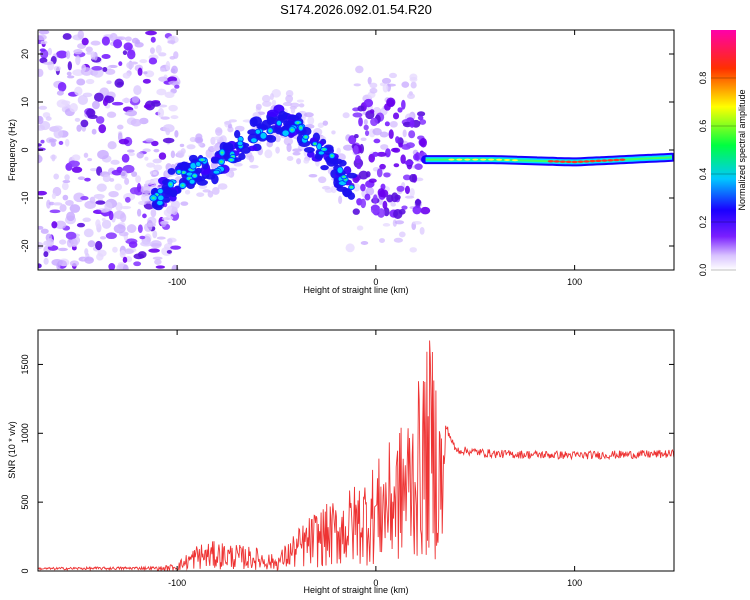  What do you see at coordinates (703, 222) in the screenshot?
I see `colorbar-tick-label: 0.2` at bounding box center [703, 222].